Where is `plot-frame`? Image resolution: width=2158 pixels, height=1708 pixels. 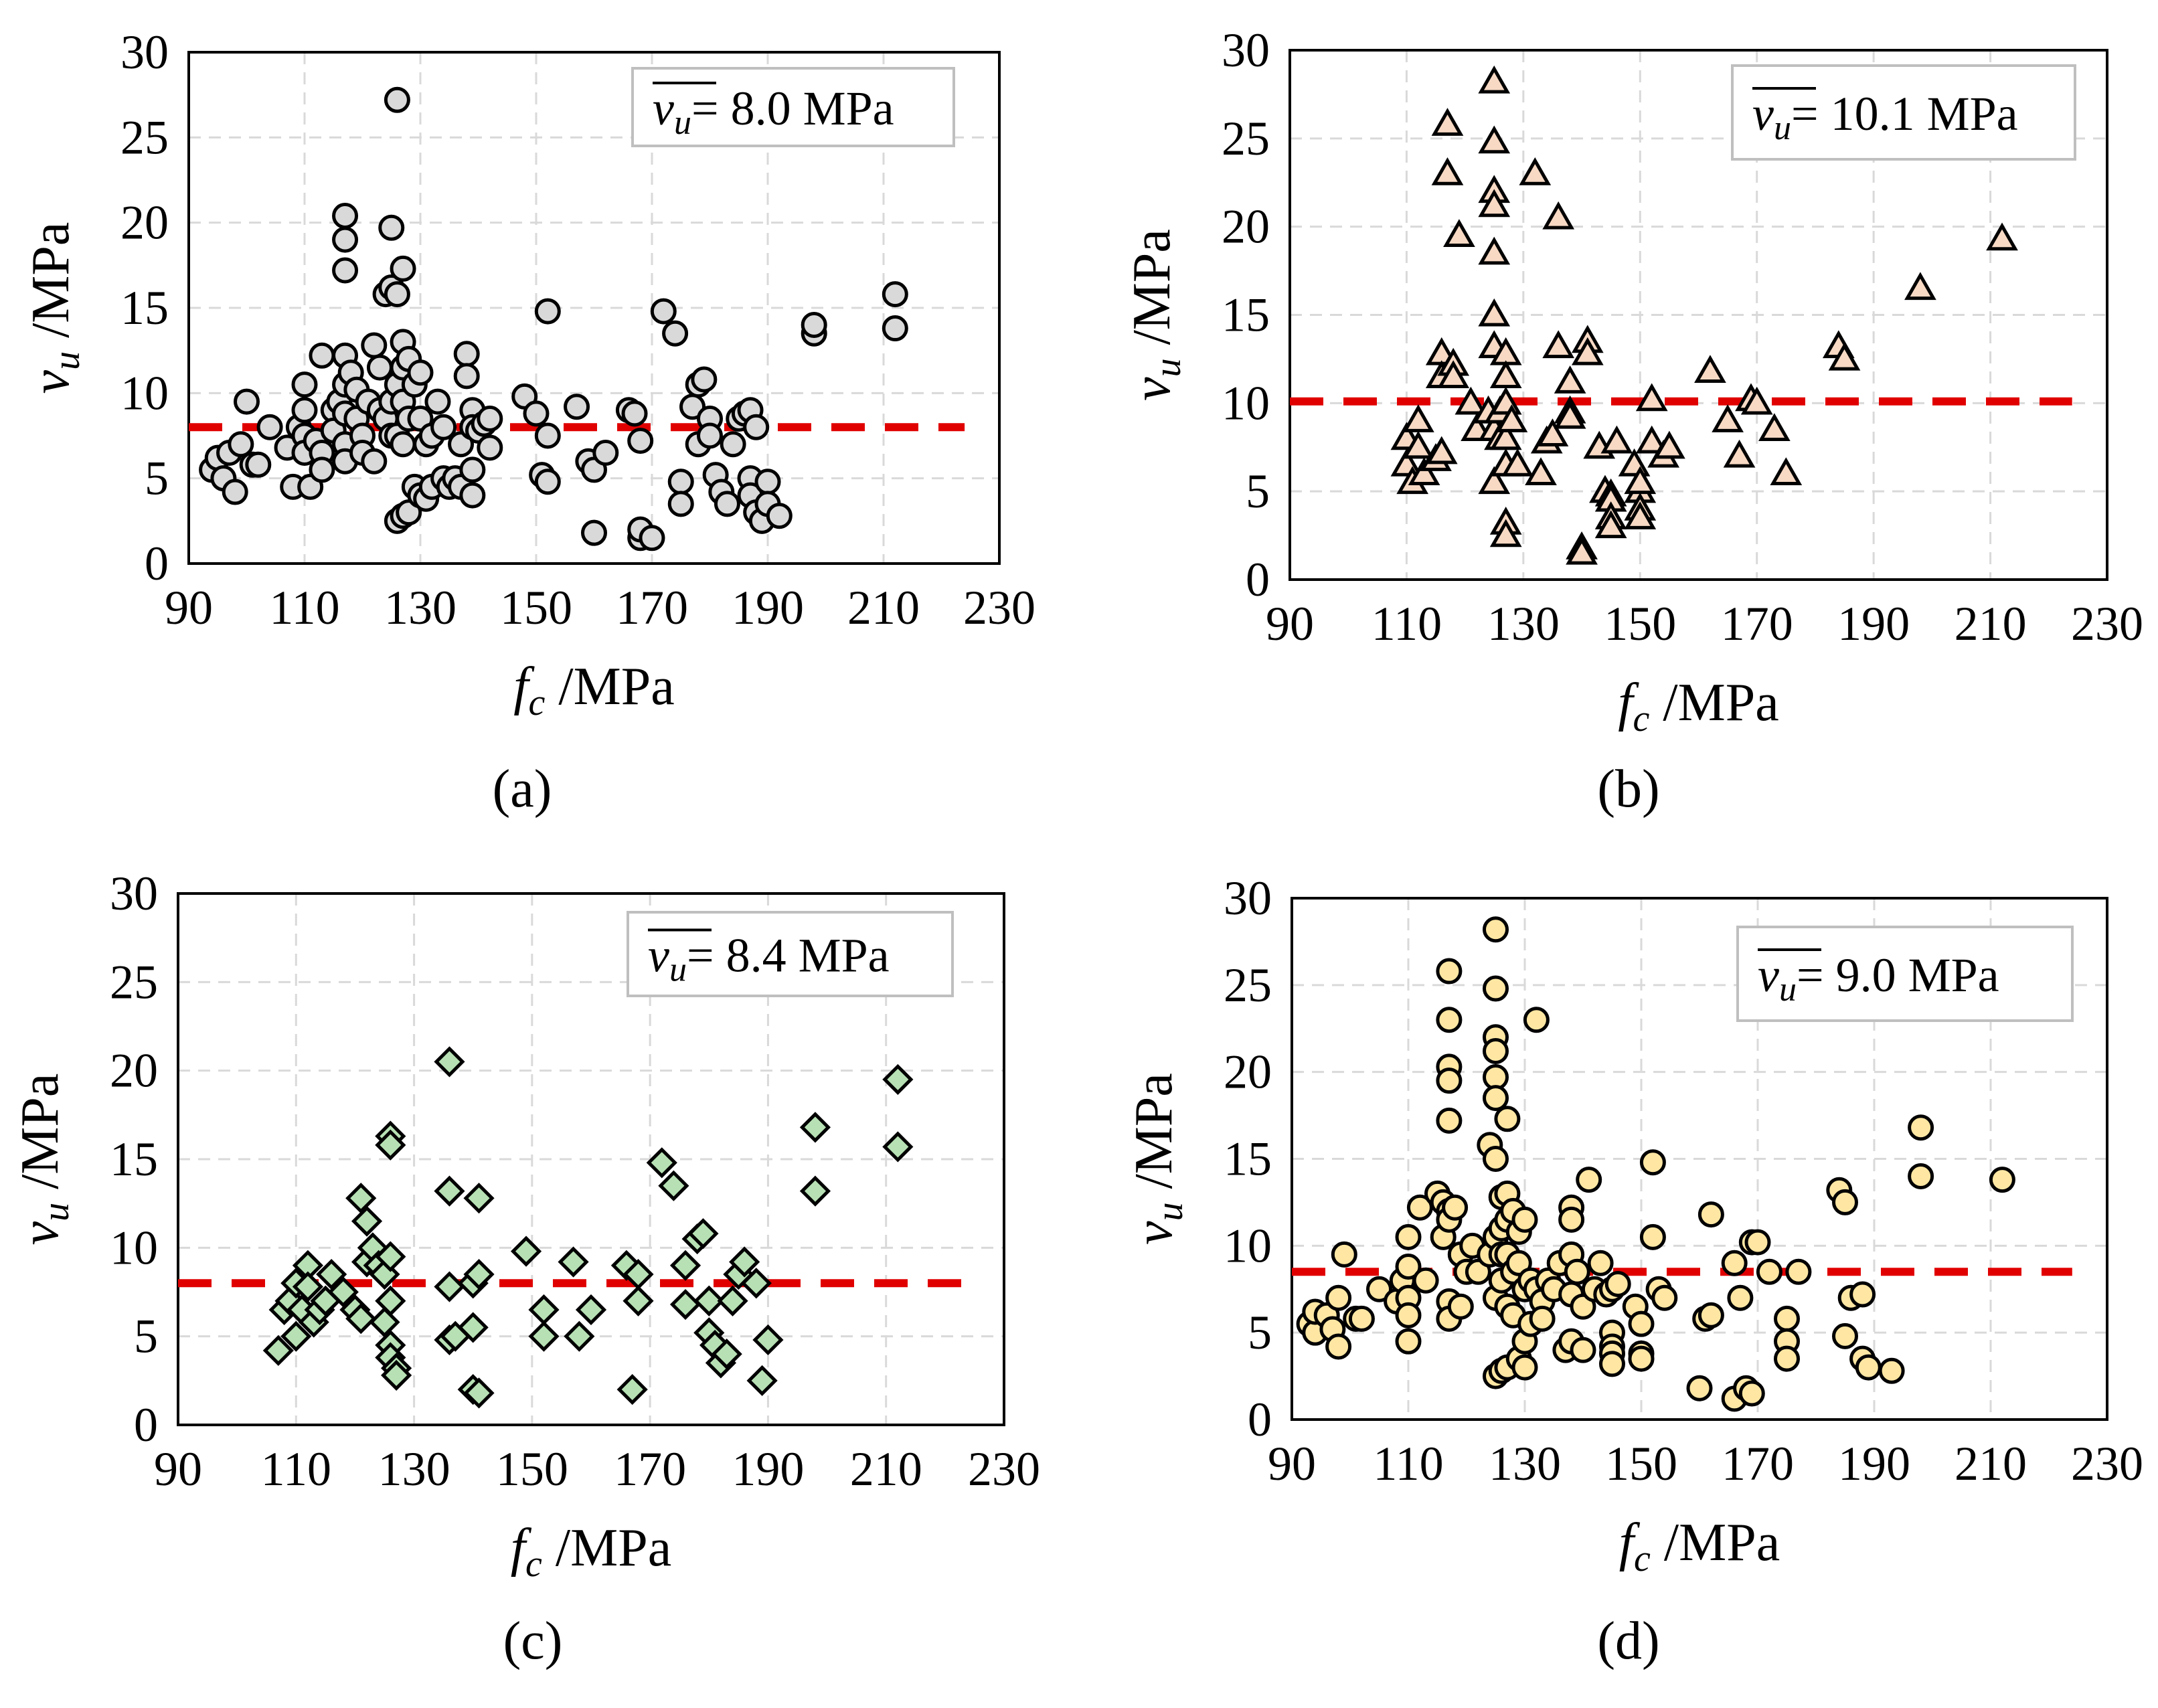 plot-frame is located at coordinates (591, 1159).